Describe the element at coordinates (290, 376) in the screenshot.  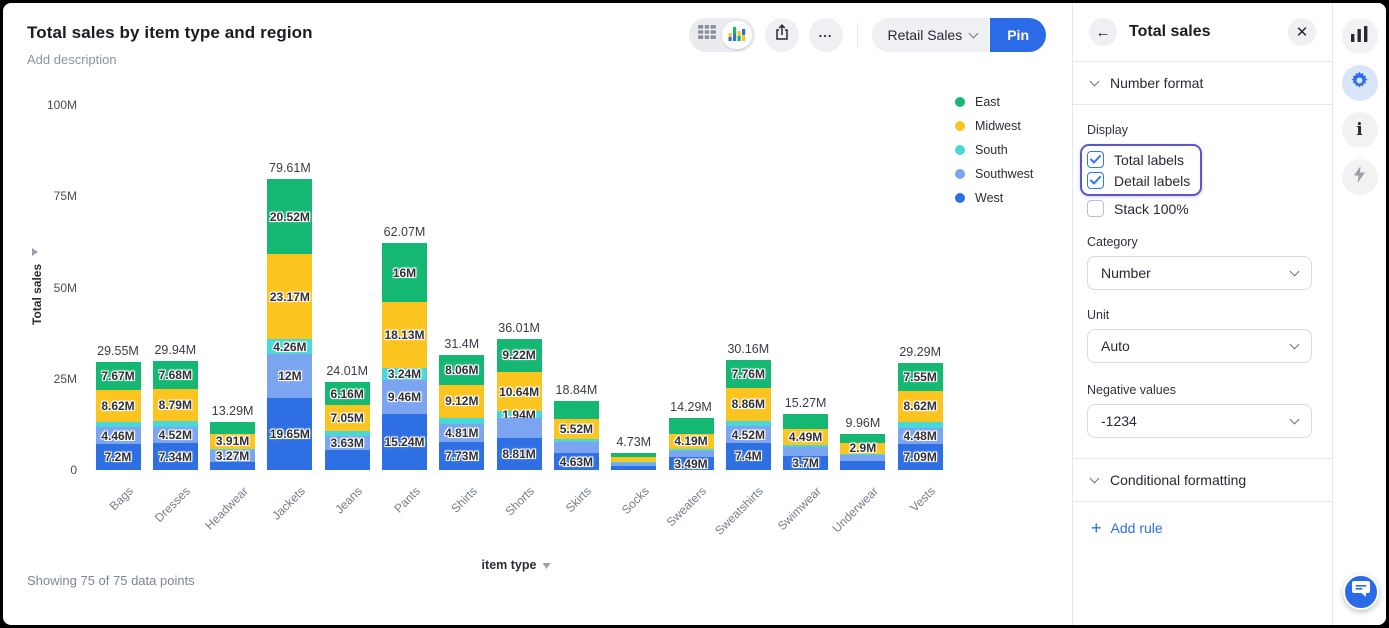
I see `segment-southwest: 12M` at that location.